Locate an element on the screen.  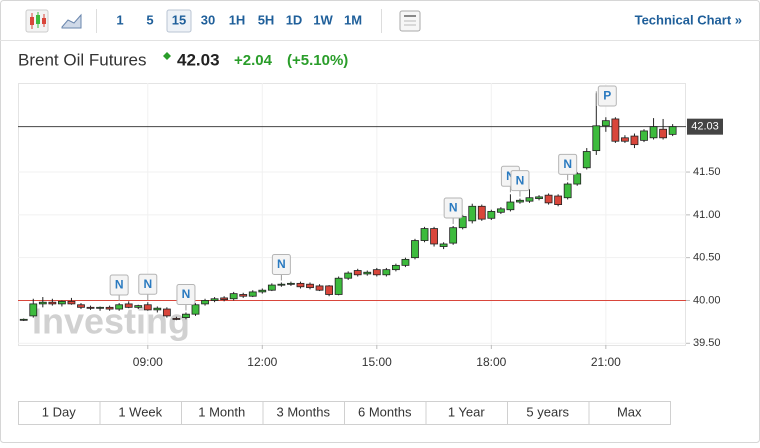
area-icon is located at coordinates (71, 21).